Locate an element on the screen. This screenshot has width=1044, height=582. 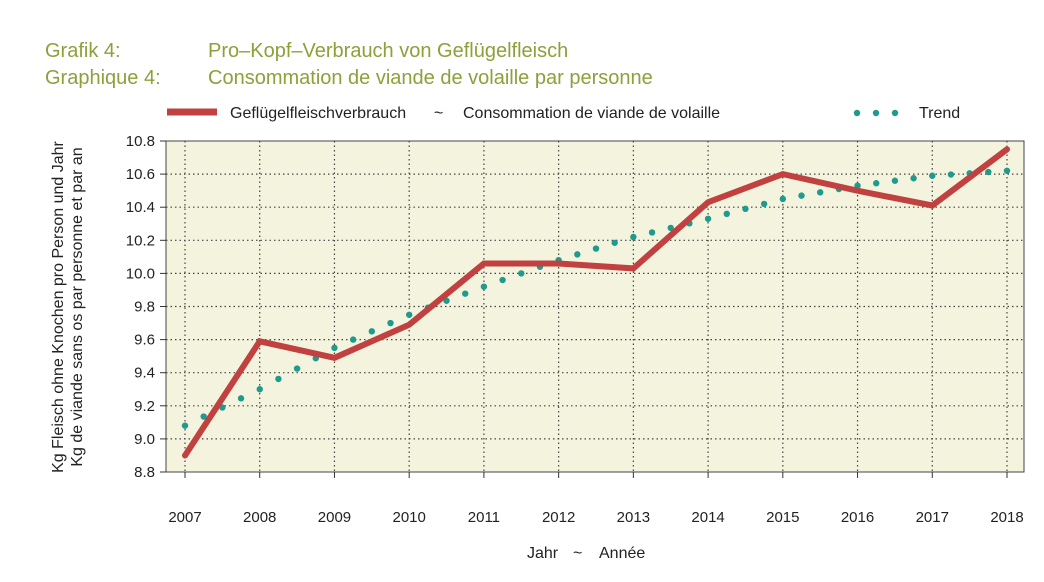
x-tick-label: 2011 is located at coordinates (484, 517).